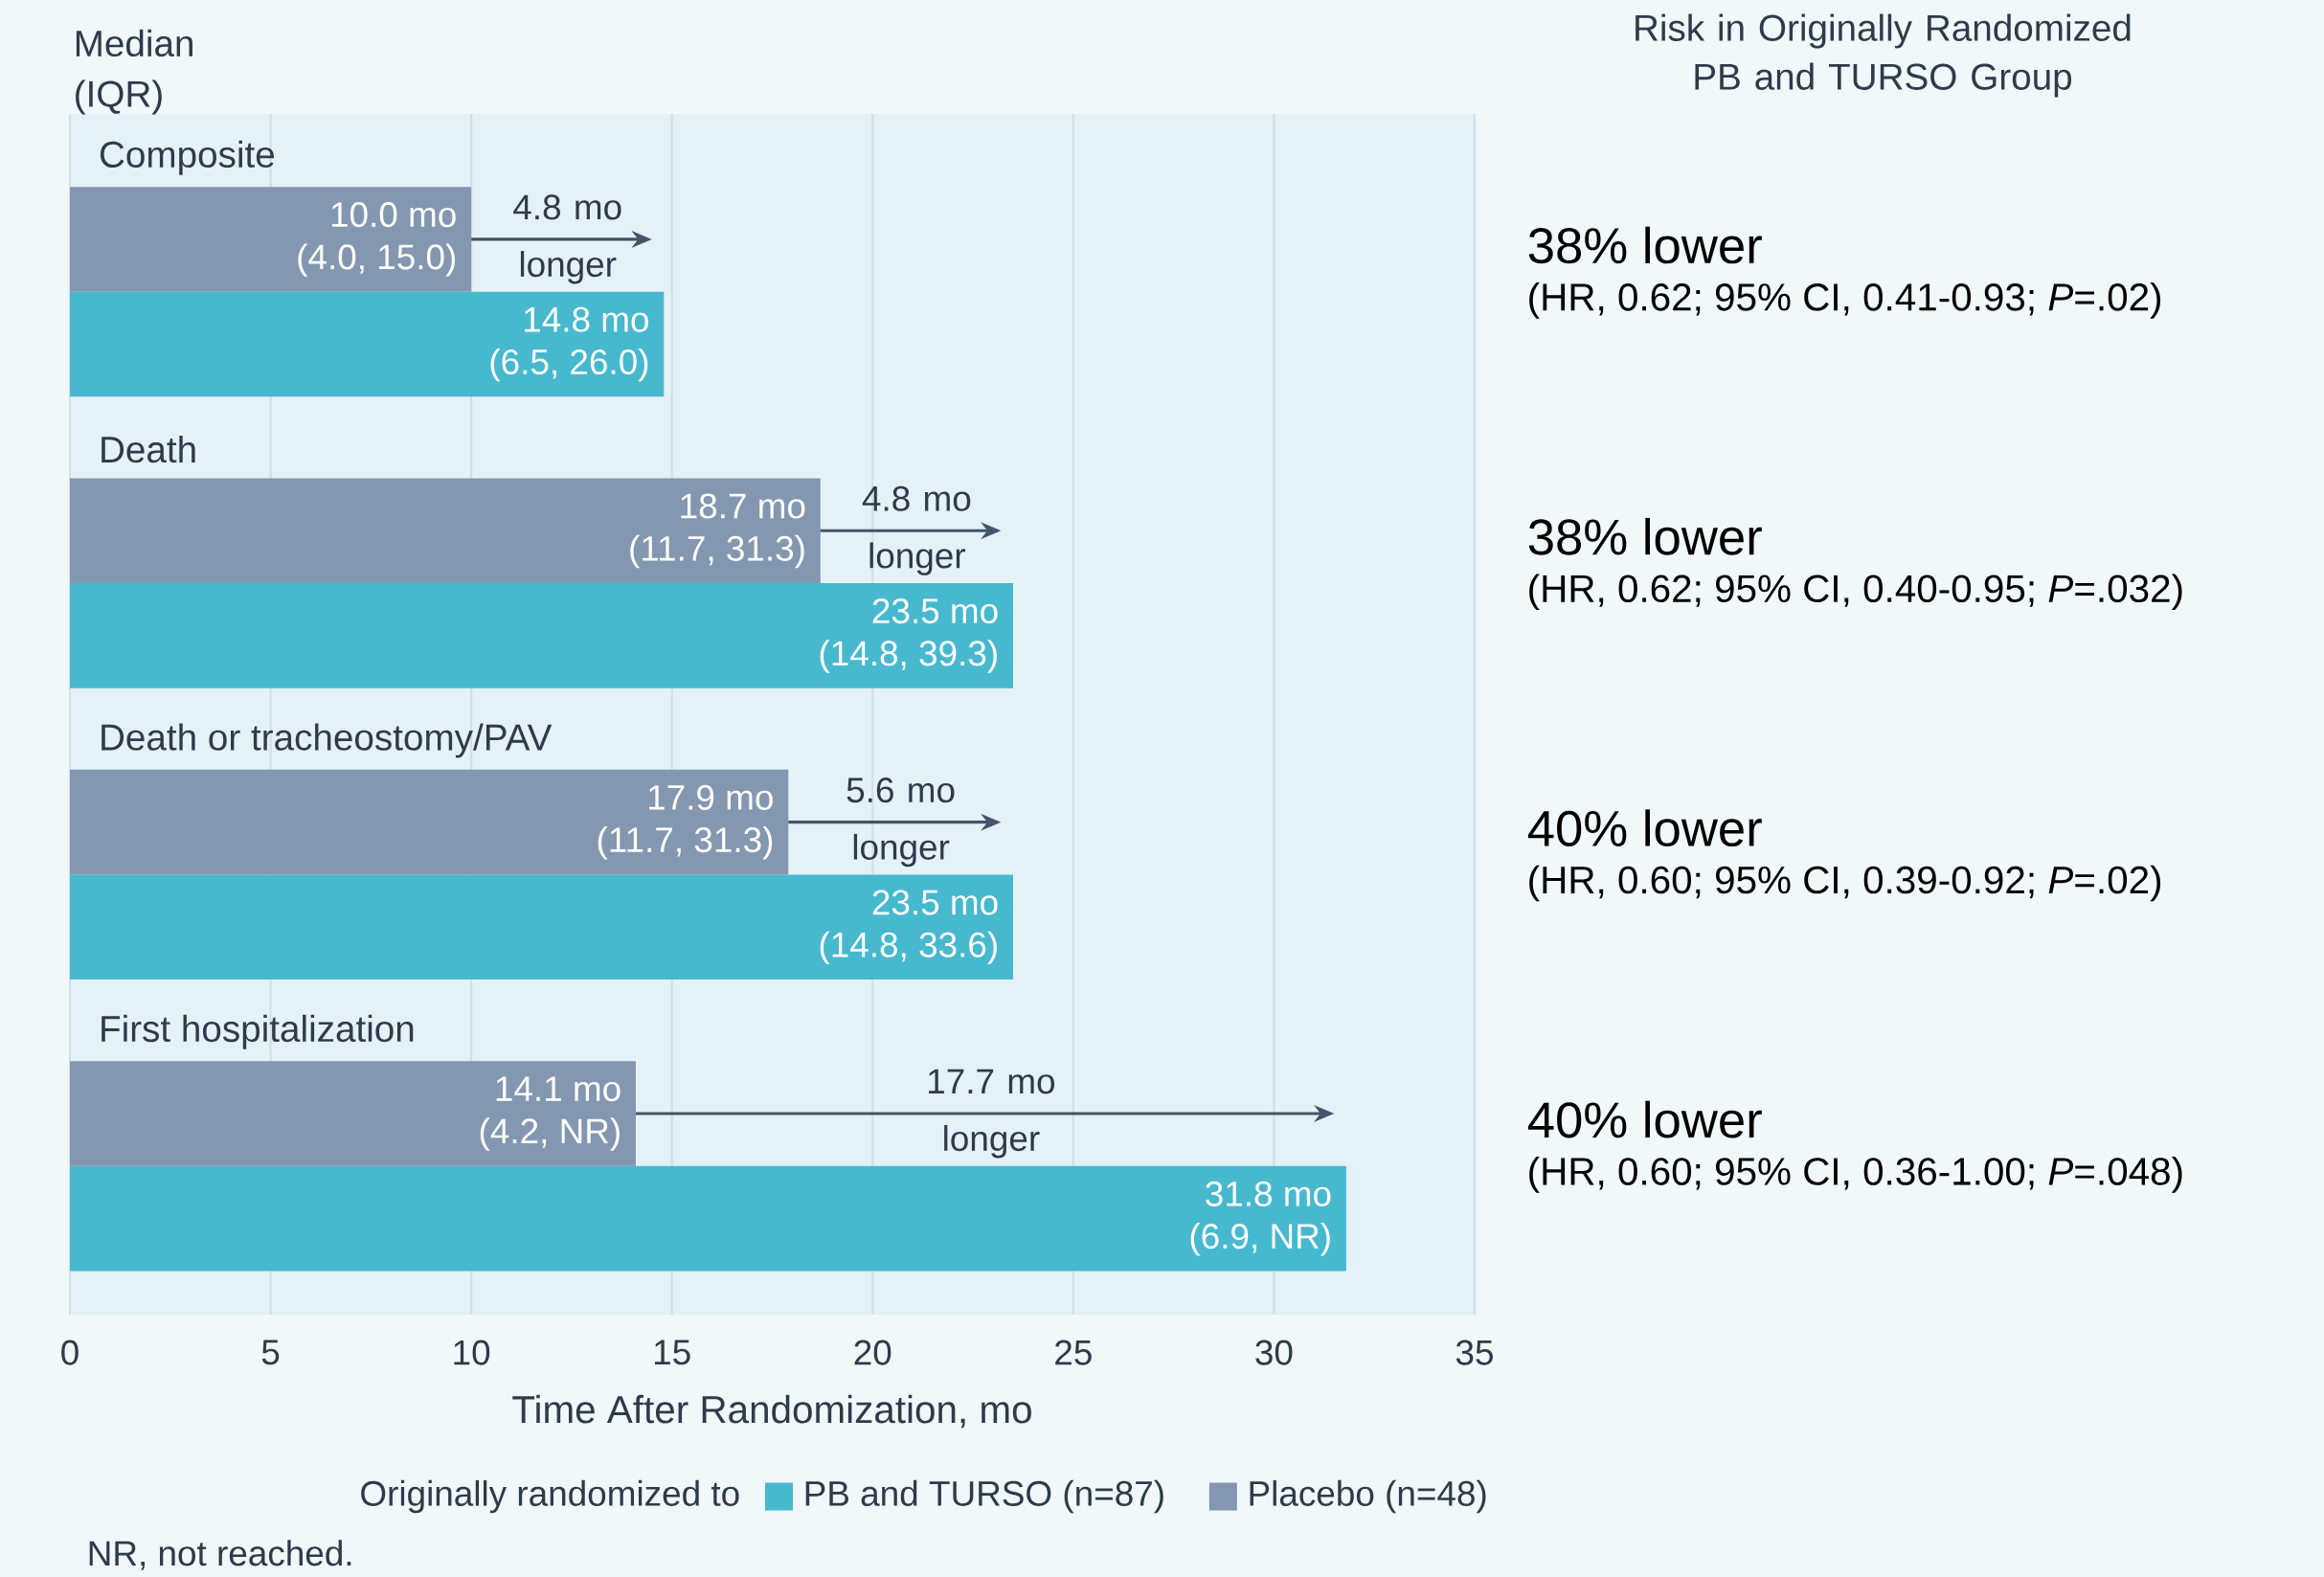 This screenshot has height=1577, width=2324. I want to click on data-label: 14.8 mo (6.5, 26.0), so click(569, 344).